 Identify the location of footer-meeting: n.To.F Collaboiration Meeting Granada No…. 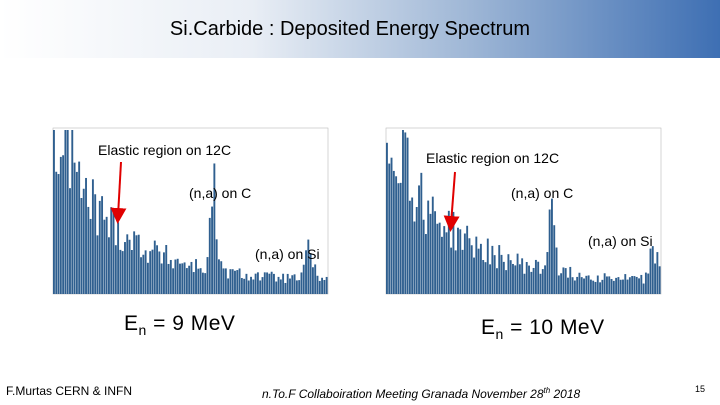
(421, 393).